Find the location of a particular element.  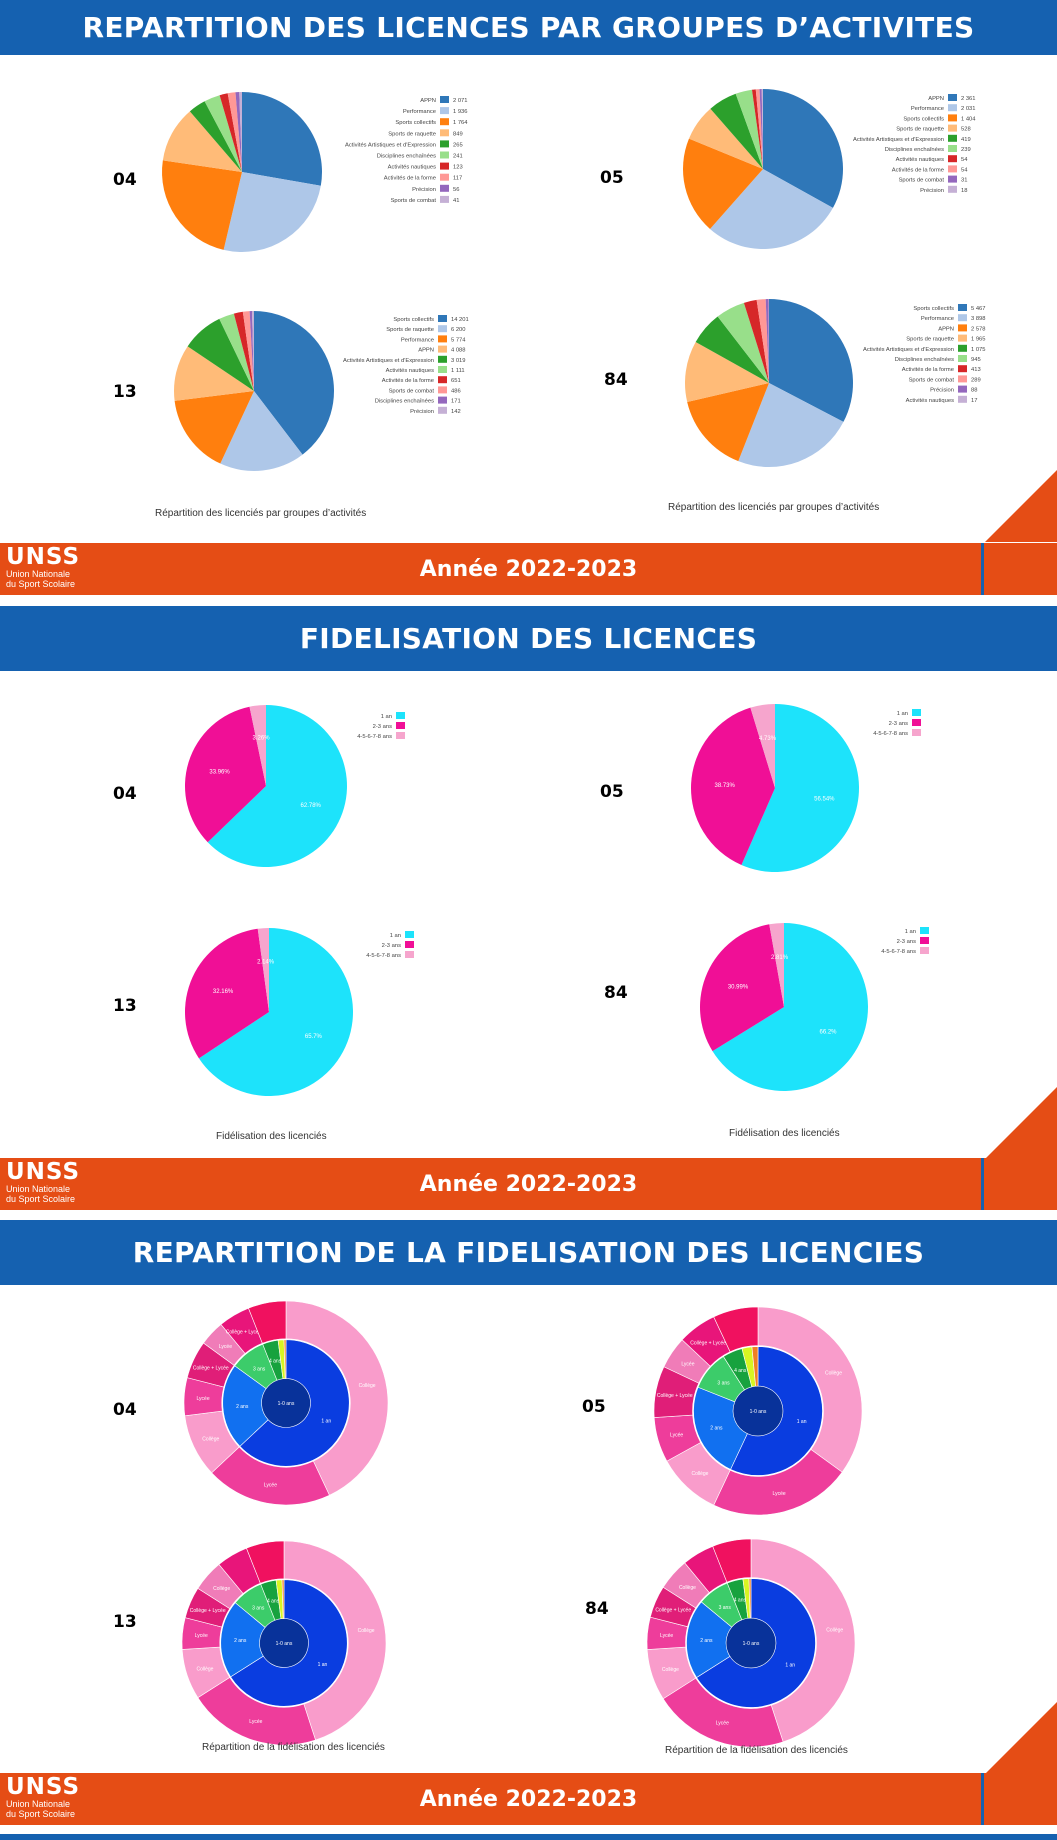

caption-fidelisation-left: Fidélisation des licenciés is located at coordinates (271, 1136).